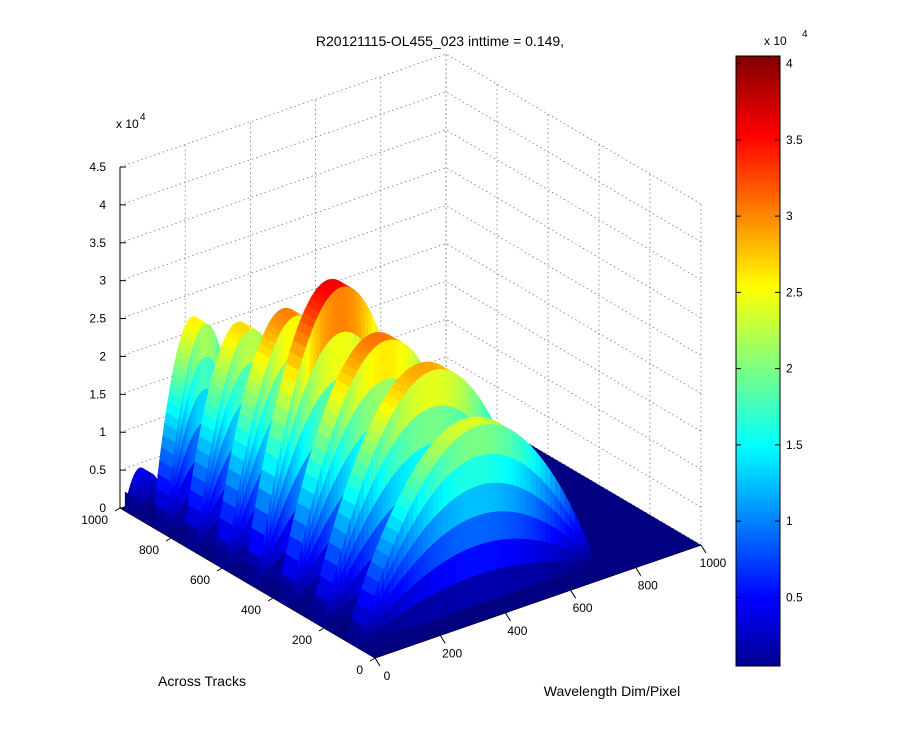  I want to click on z-tick-label-5: 2.5, so click(97, 319).